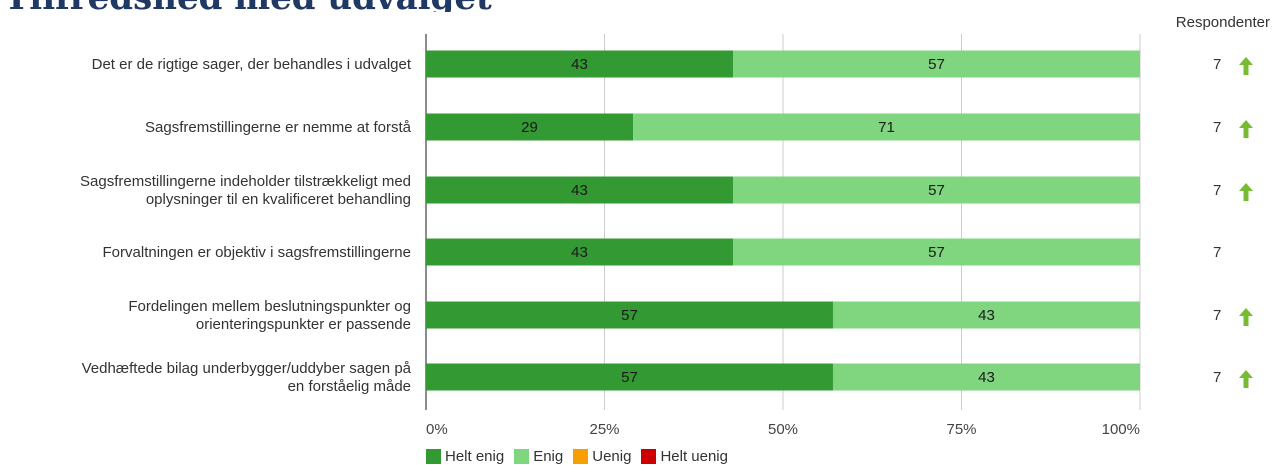 The height and width of the screenshot is (465, 1274). I want to click on bar-value-label: 29, so click(529, 127).